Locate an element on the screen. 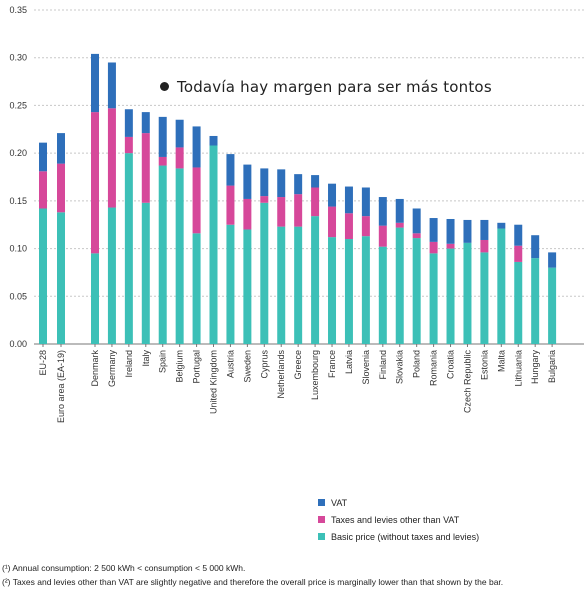 The width and height of the screenshot is (588, 590). x-tick-label: Greece is located at coordinates (298, 365).